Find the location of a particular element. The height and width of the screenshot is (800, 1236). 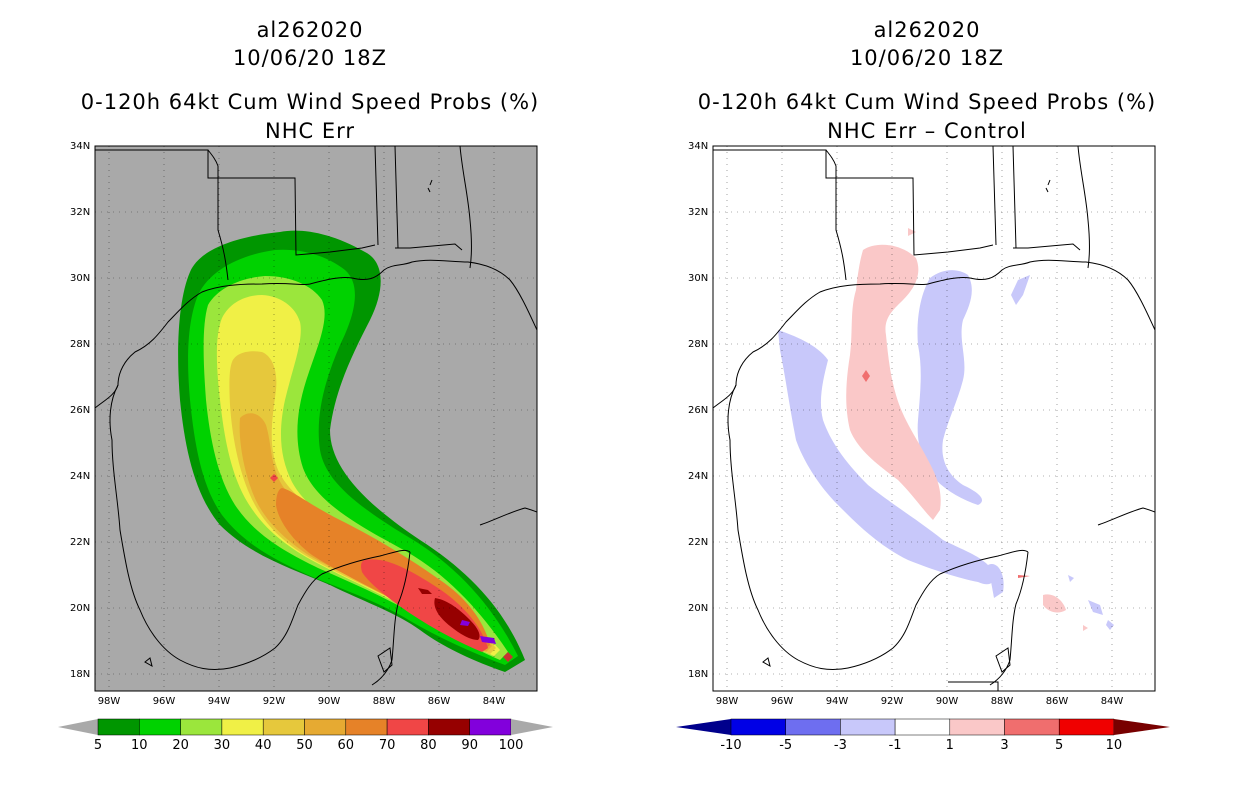

left-colorbar-label: 5 is located at coordinates (98, 745).